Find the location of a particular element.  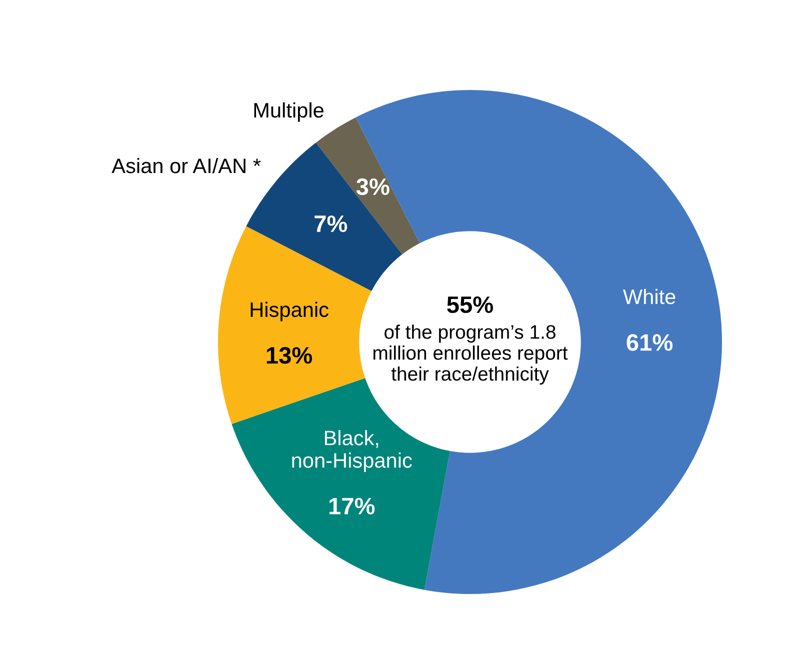

text: of the program’s 1.8 million enrollees report their race/ethnicity is located at coordinates (470, 354).